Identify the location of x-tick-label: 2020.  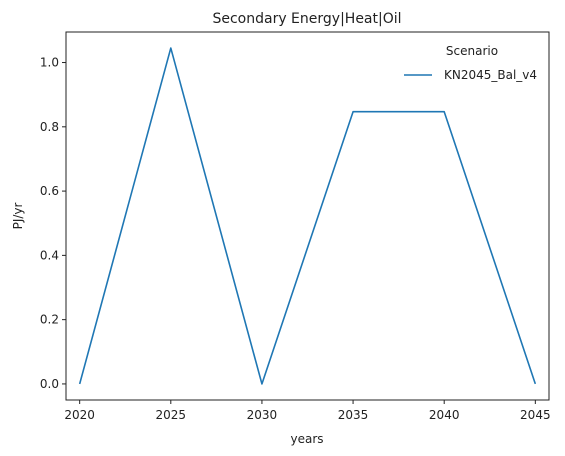
(79, 415).